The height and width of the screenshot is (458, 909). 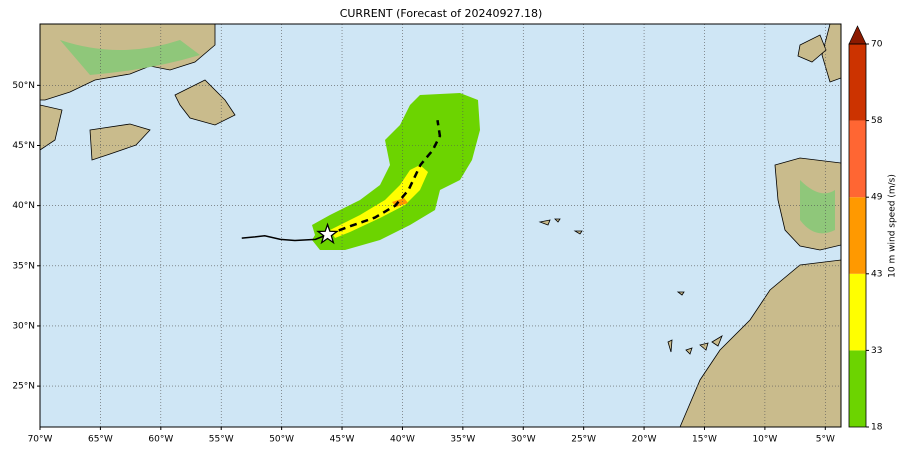 I want to click on y-tick-label: 30°N, so click(x=23, y=326).